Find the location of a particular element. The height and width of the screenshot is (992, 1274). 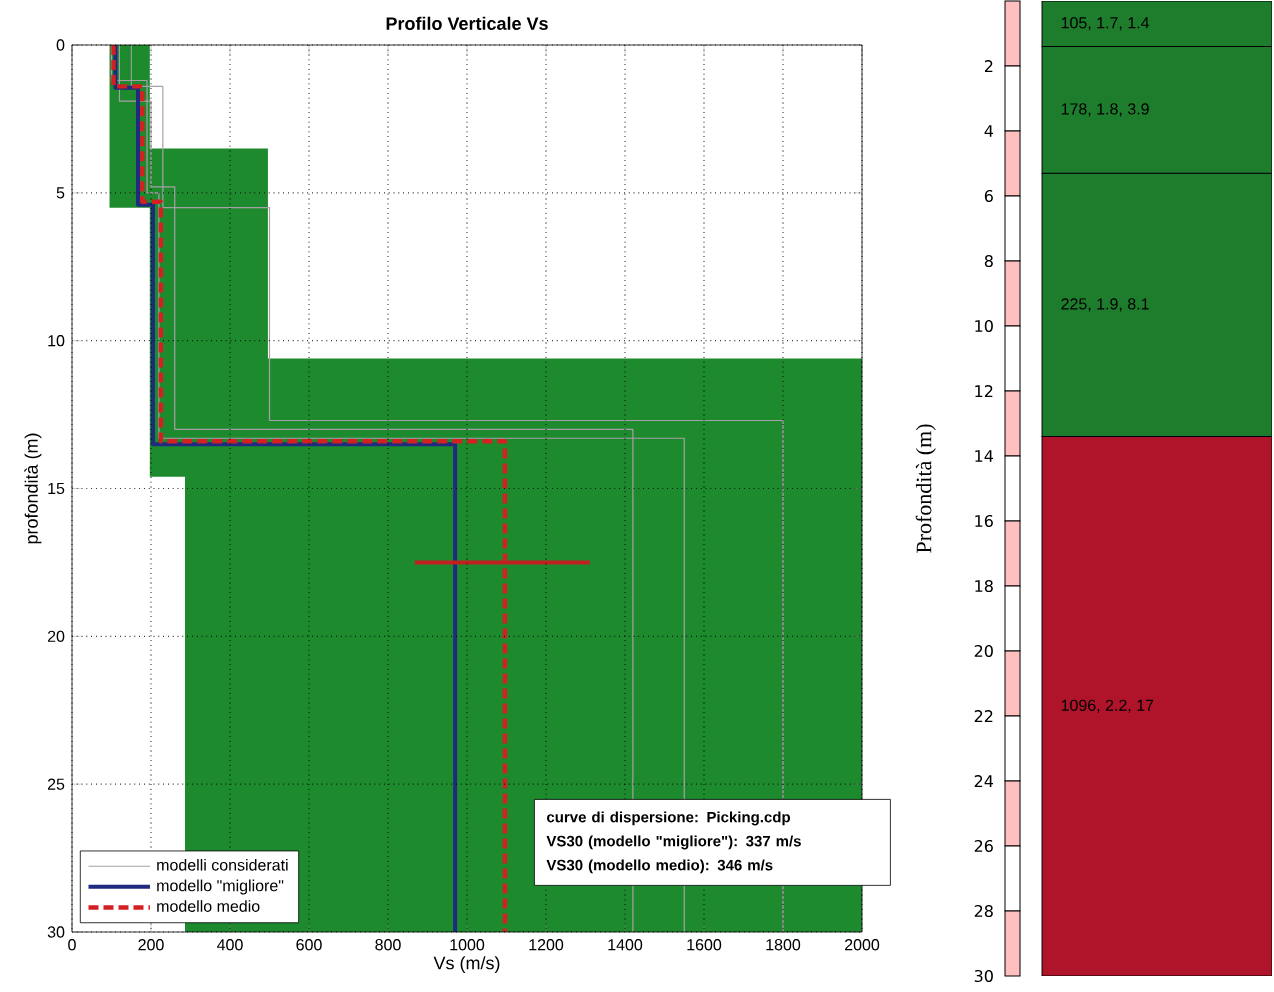

y-tick-label: 15 is located at coordinates (56, 488).